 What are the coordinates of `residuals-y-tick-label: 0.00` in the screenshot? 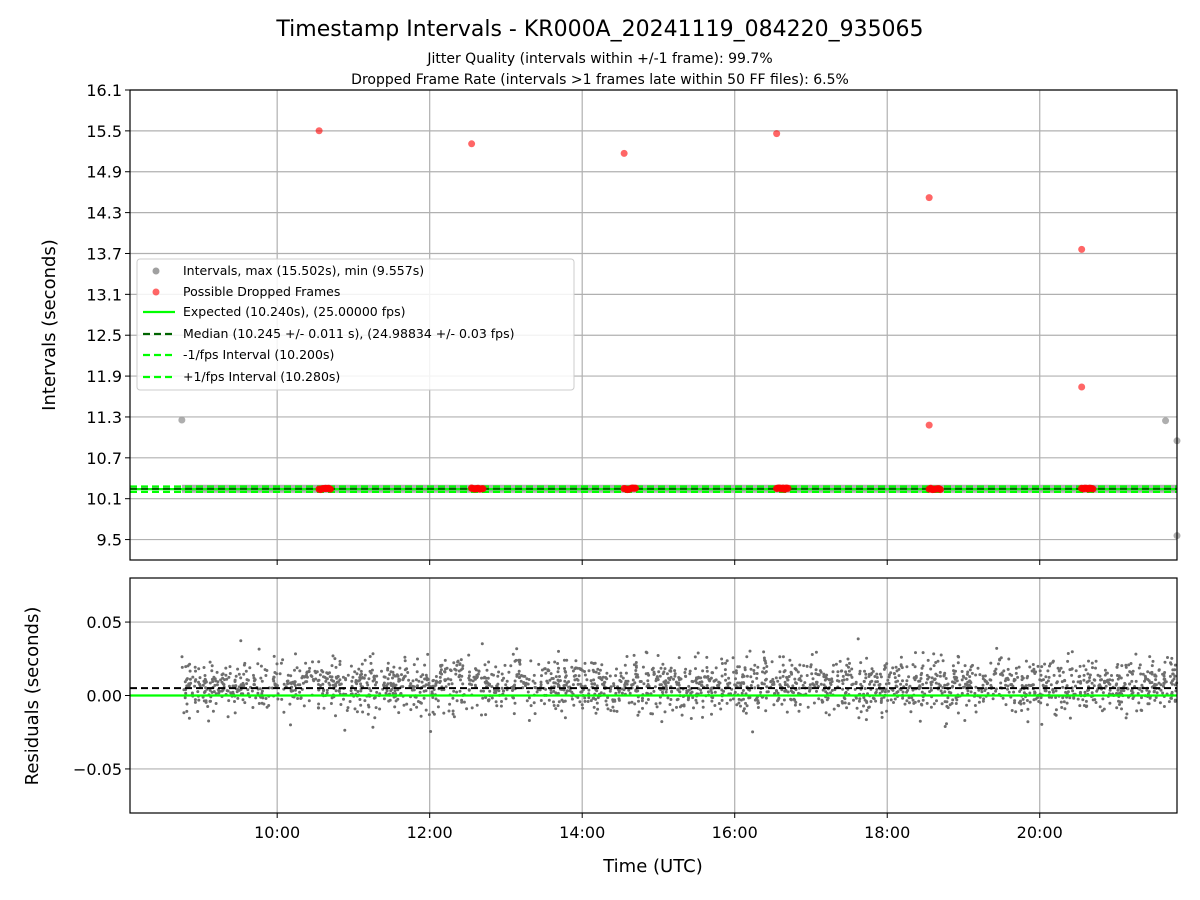 It's located at (104, 696).